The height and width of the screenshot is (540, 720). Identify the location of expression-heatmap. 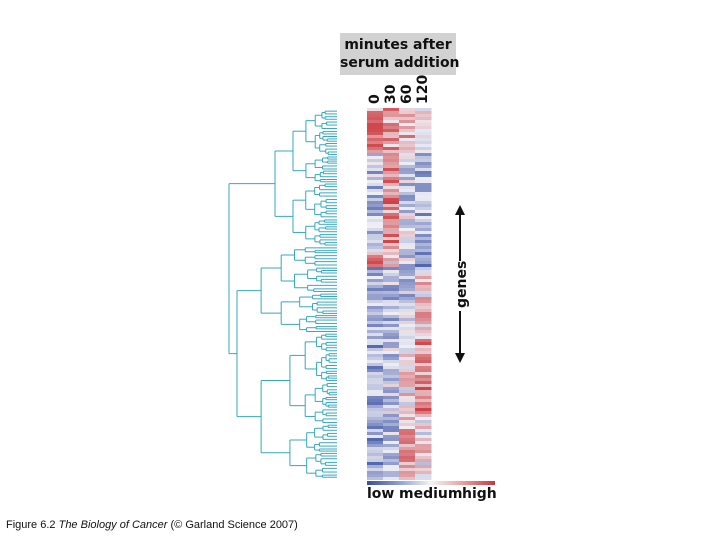
(399, 294).